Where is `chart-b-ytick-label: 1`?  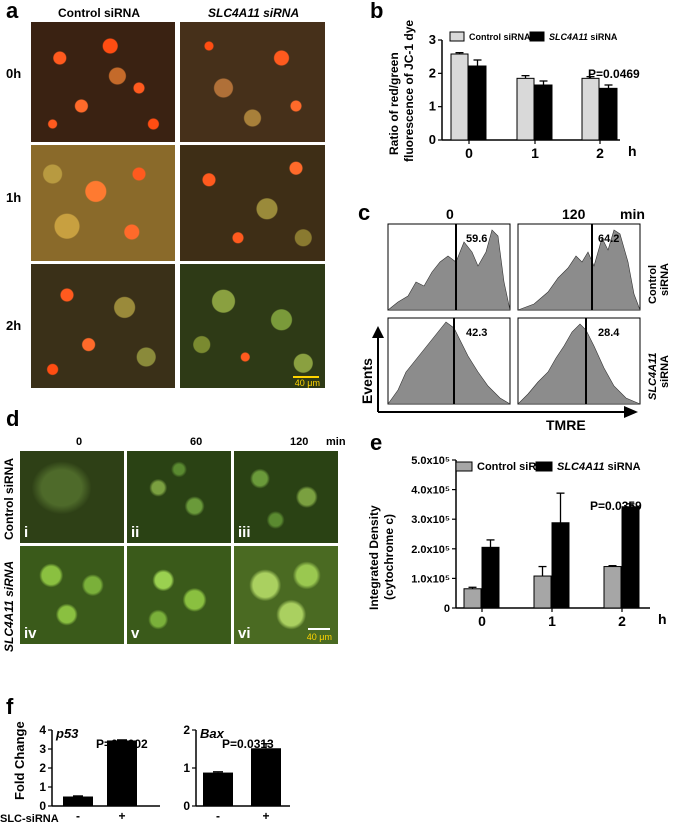 chart-b-ytick-label: 1 is located at coordinates (432, 106).